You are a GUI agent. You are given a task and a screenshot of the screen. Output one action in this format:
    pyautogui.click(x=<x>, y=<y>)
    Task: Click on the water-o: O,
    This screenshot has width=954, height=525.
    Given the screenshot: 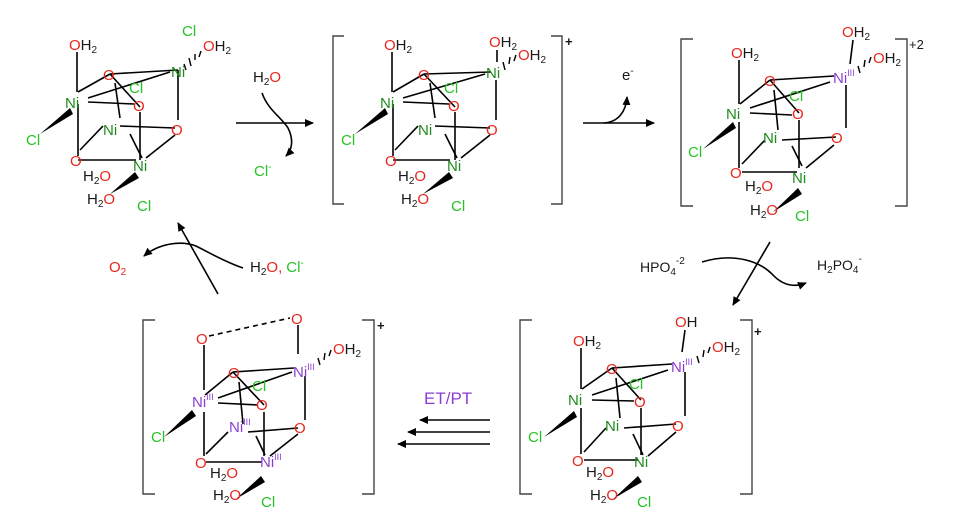 What is the action you would take?
    pyautogui.click(x=274, y=267)
    